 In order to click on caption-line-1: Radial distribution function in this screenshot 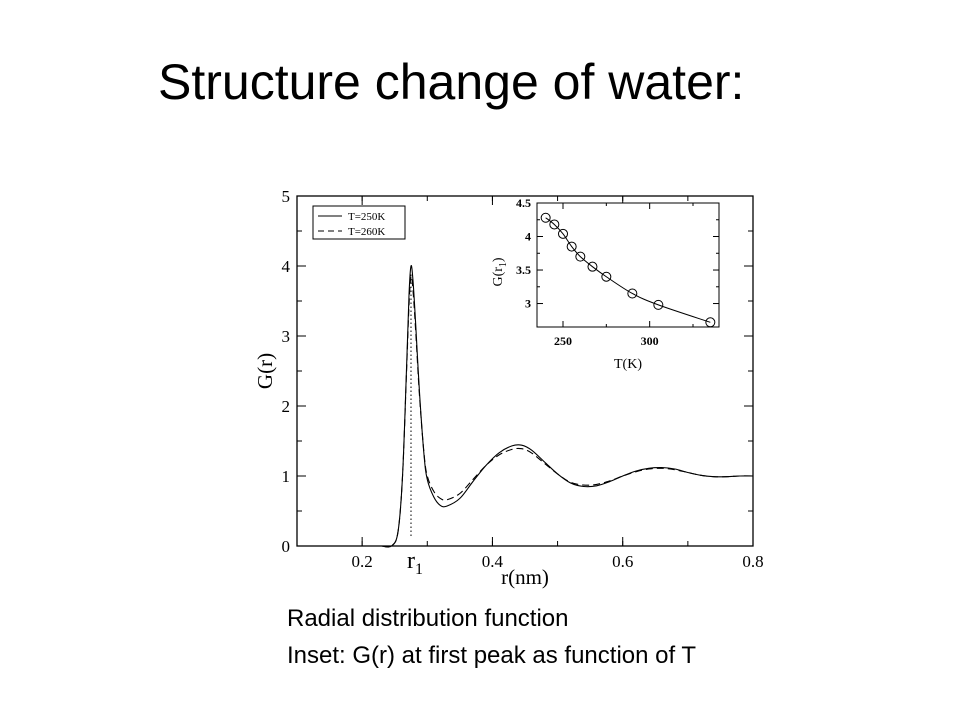, I will do `click(428, 618)`.